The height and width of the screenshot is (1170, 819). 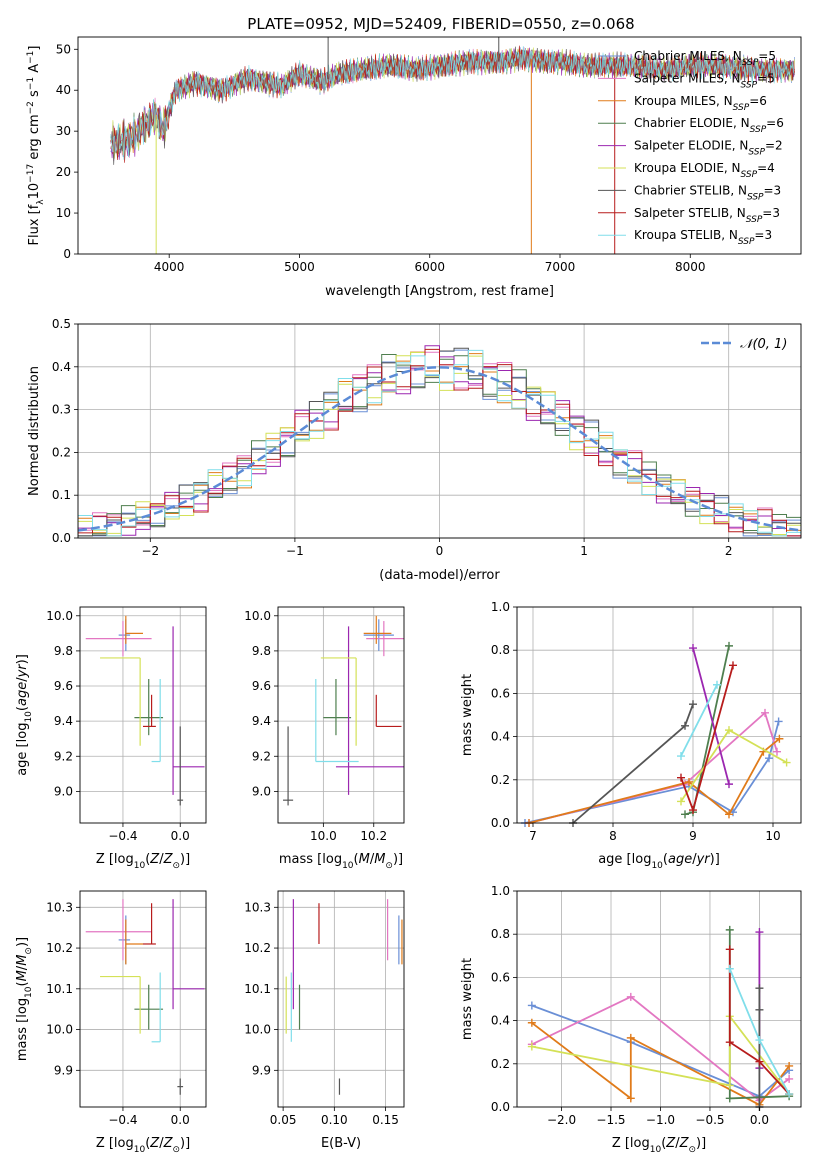 What do you see at coordinates (261, 756) in the screenshot?
I see `y-tick-label: 9.2` at bounding box center [261, 756].